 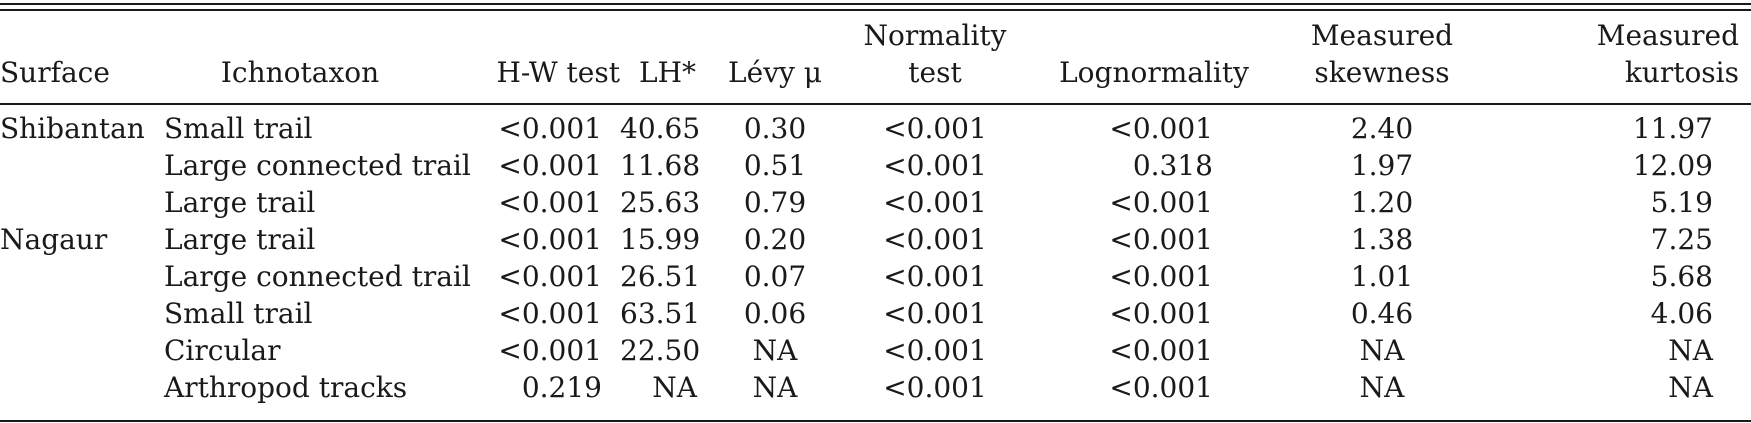 I want to click on table-row: Circular <0.001 22.50 NA <0.001 <0.001 NA NA, so click(x=875, y=350).